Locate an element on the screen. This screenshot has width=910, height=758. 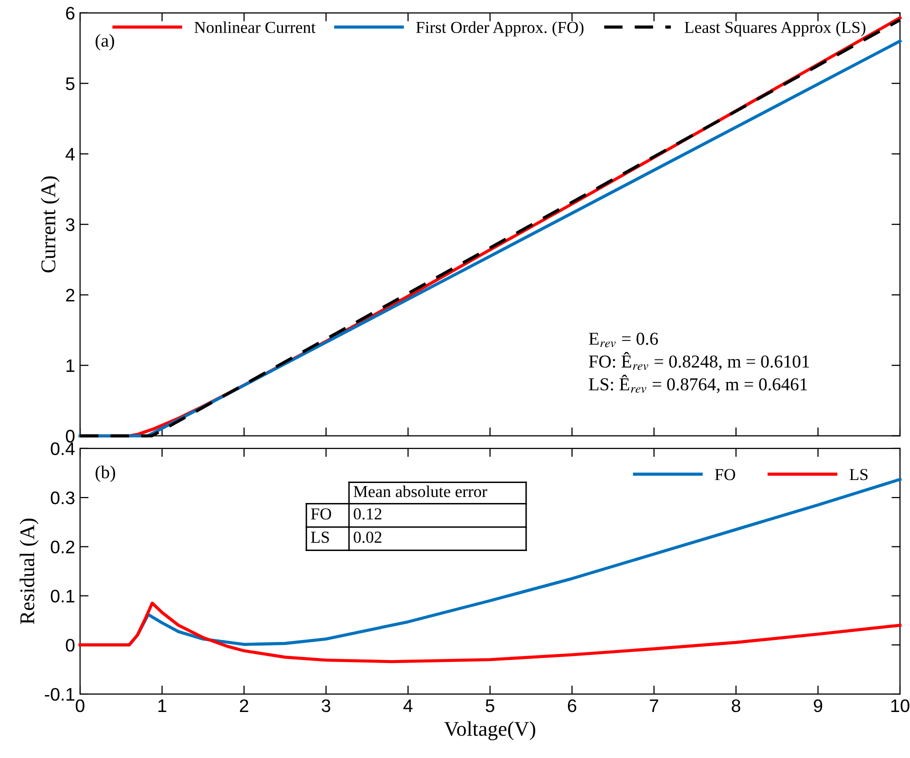
x-tick-label: 2 is located at coordinates (244, 705).